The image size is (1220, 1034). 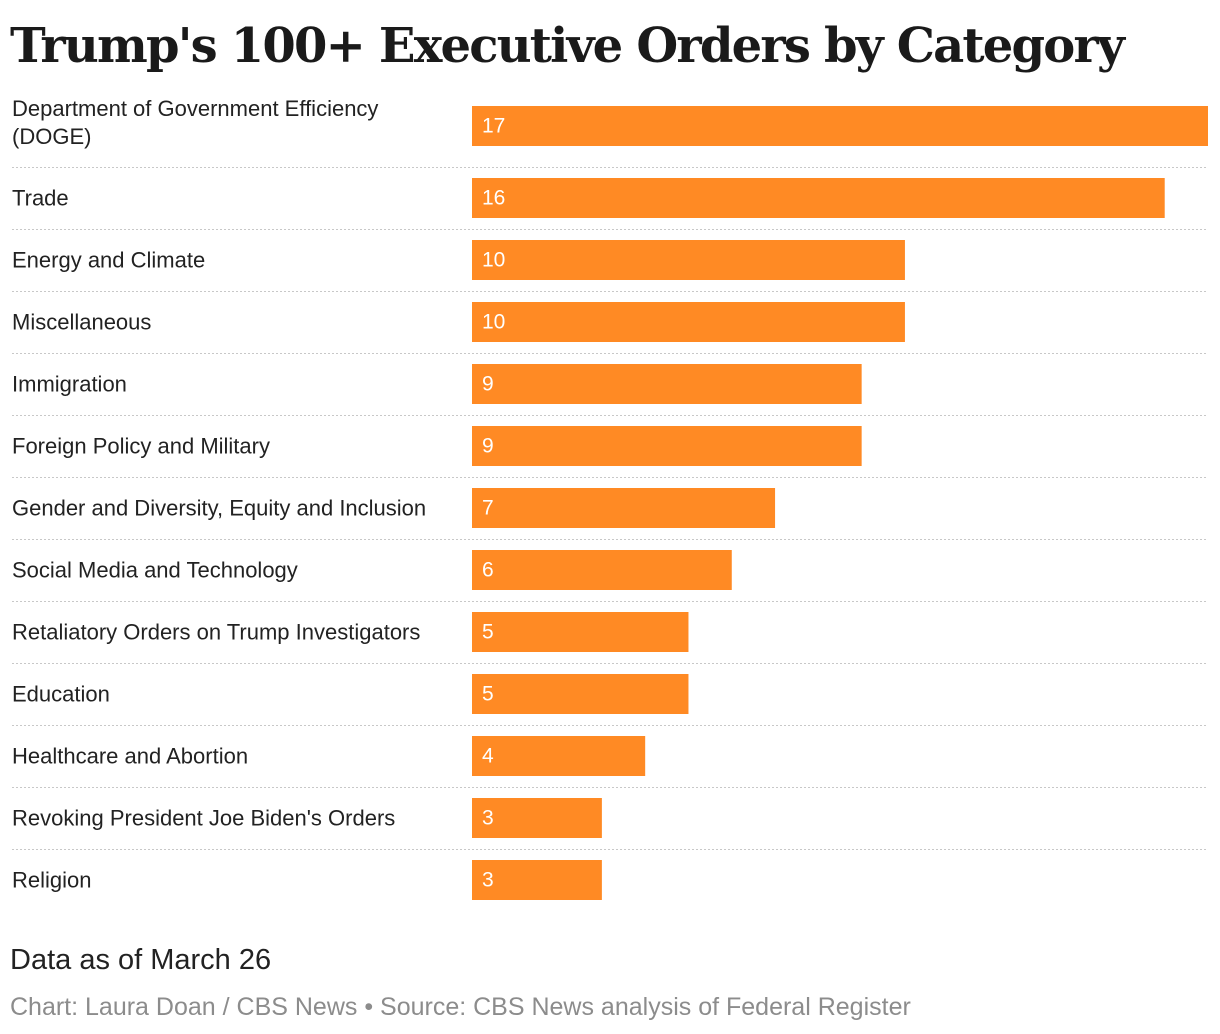 I want to click on category-label-immigration: Immigration, so click(x=69, y=384).